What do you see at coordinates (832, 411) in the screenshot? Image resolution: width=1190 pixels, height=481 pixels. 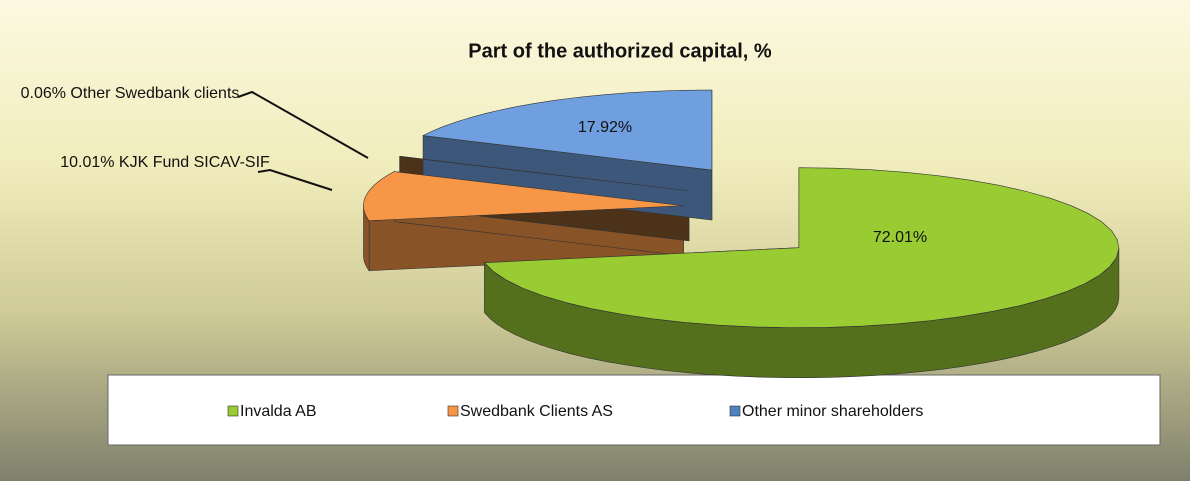 I see `legend-label: Other minor shareholders` at bounding box center [832, 411].